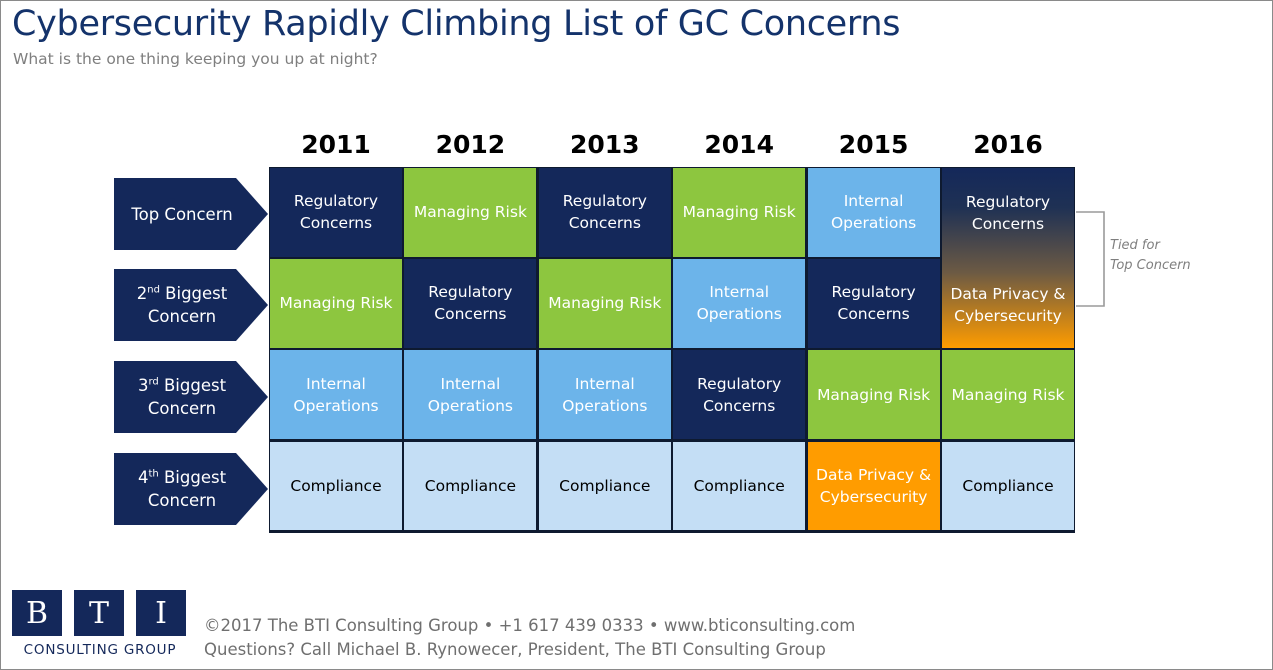 The image size is (1273, 670). Describe the element at coordinates (1150, 256) in the screenshot. I see `tied-note: Tied for Top Concern` at that location.